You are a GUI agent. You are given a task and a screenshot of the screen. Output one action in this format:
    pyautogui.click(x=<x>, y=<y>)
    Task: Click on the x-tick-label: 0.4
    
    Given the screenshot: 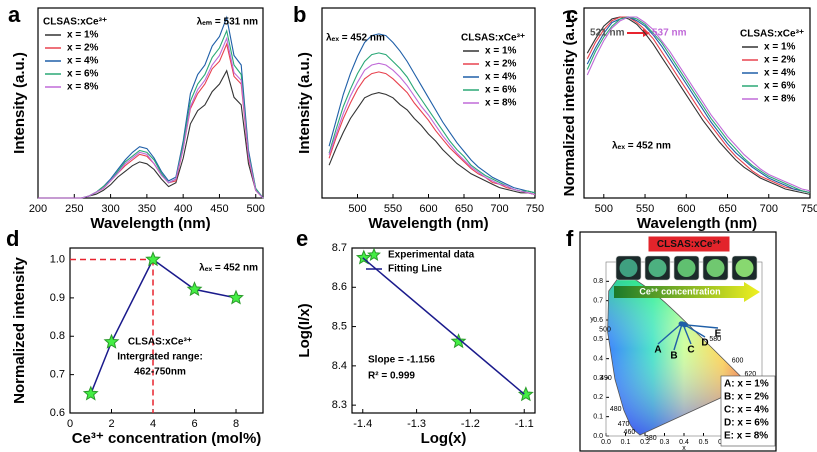 What is the action you would take?
    pyautogui.click(x=684, y=442)
    